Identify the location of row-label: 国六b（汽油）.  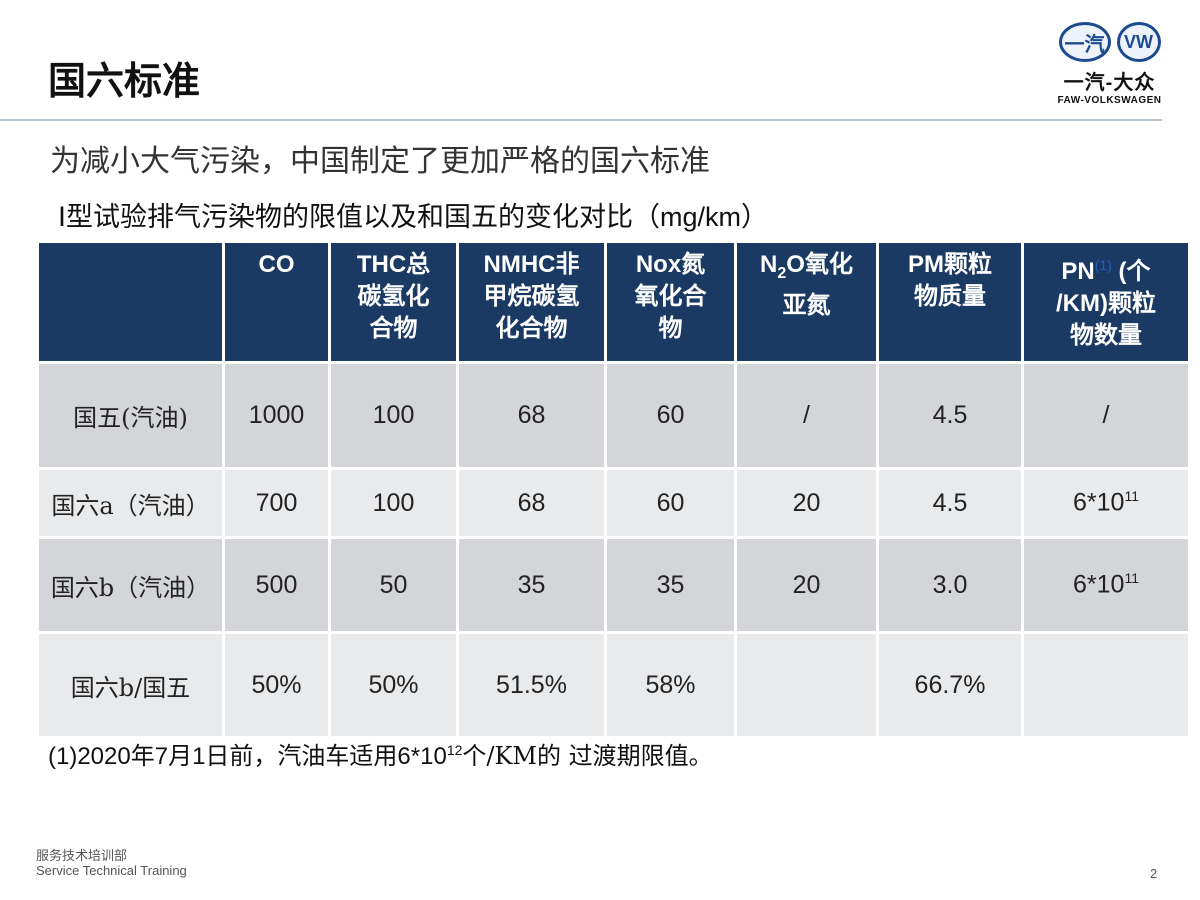
(130, 585).